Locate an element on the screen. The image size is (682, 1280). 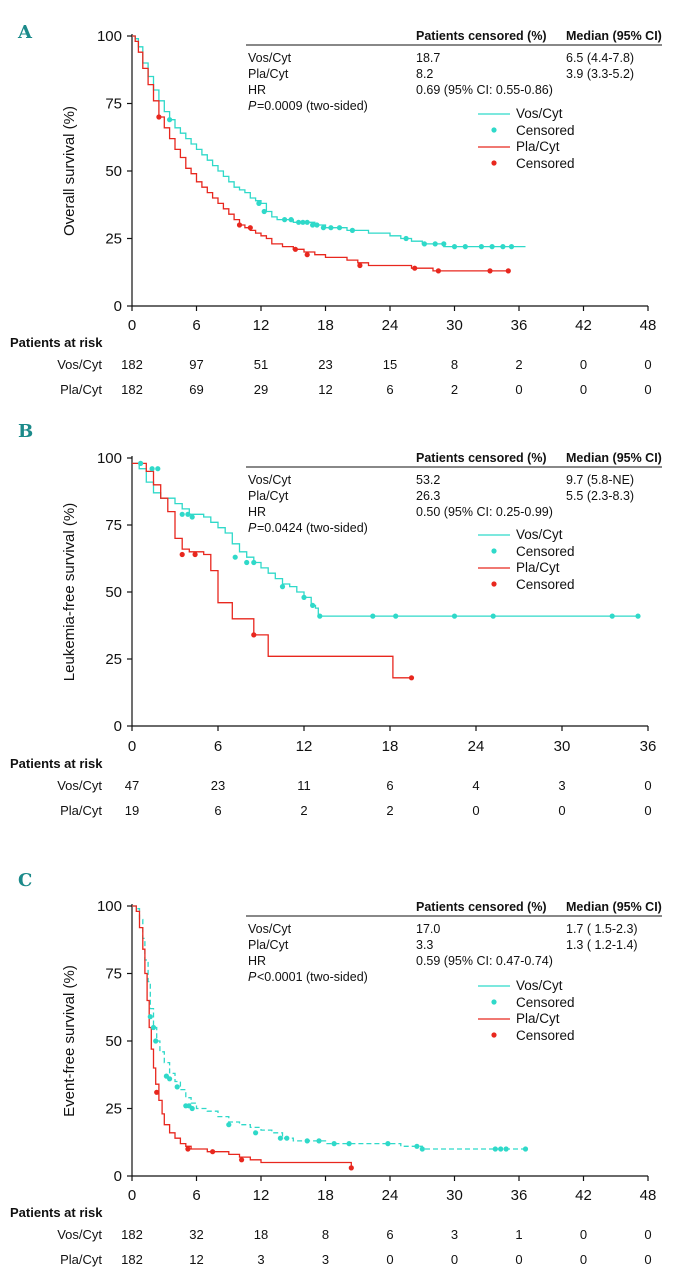
risk-count: 12 is located at coordinates (325, 389).